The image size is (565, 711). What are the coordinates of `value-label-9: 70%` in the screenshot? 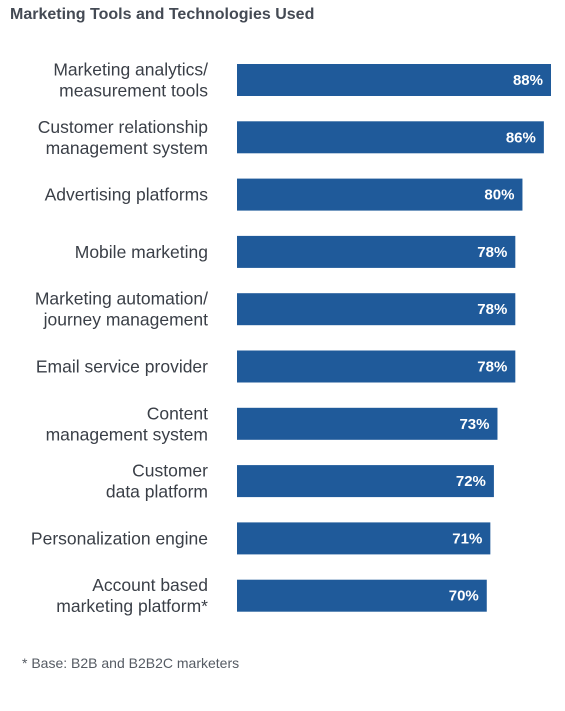 It's located at (464, 596).